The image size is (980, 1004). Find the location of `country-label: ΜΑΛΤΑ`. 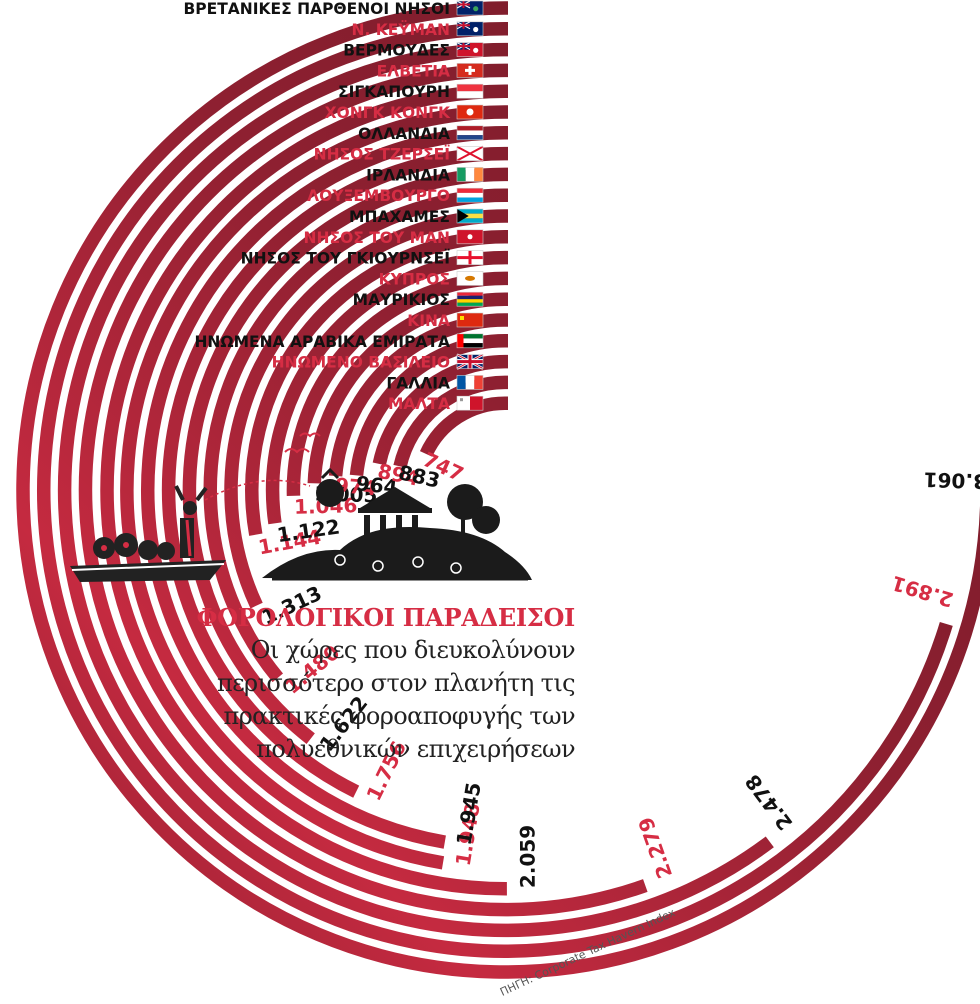

country-label: ΜΑΛΤΑ is located at coordinates (419, 404).